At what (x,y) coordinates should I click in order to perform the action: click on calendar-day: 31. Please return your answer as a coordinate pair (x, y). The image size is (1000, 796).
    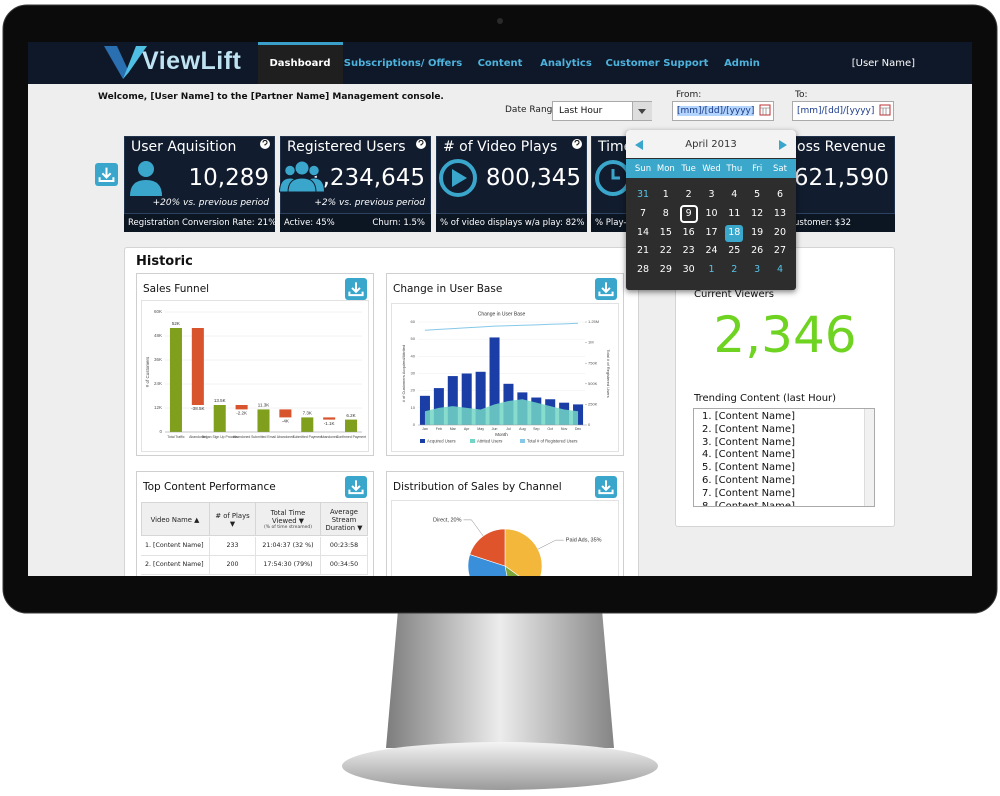
    Looking at the image, I should click on (643, 194).